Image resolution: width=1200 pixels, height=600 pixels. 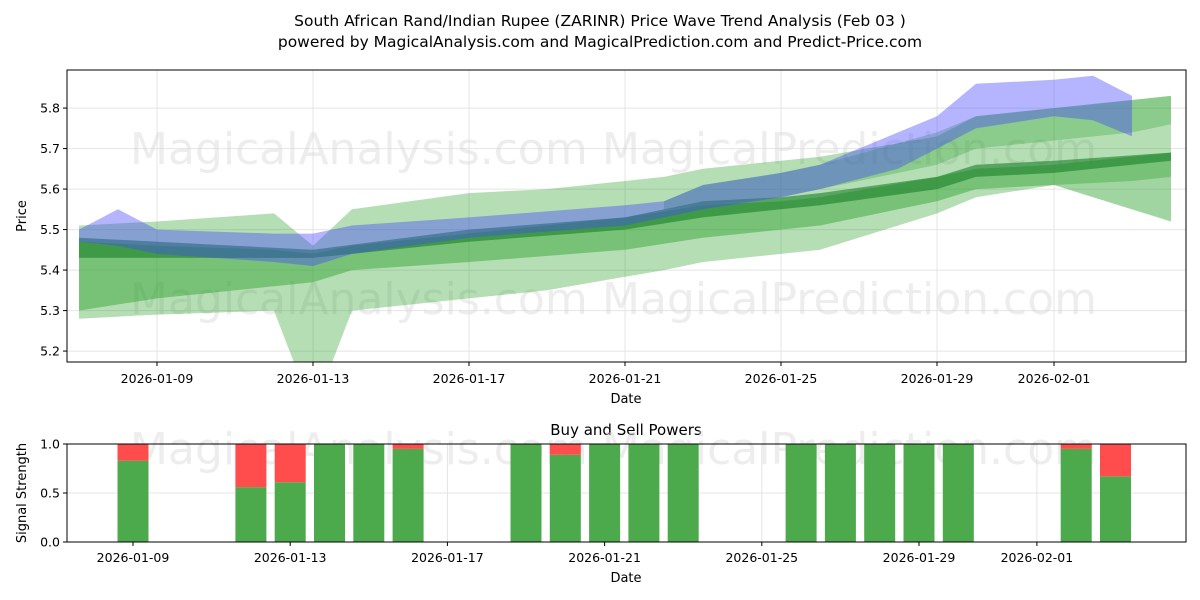 What do you see at coordinates (50, 444) in the screenshot?
I see `y-tick-label: 1.0` at bounding box center [50, 444].